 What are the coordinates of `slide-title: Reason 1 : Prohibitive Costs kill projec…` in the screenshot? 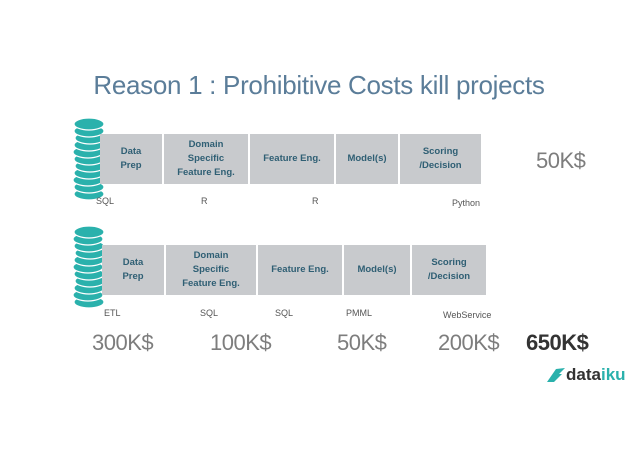 It's located at (319, 85).